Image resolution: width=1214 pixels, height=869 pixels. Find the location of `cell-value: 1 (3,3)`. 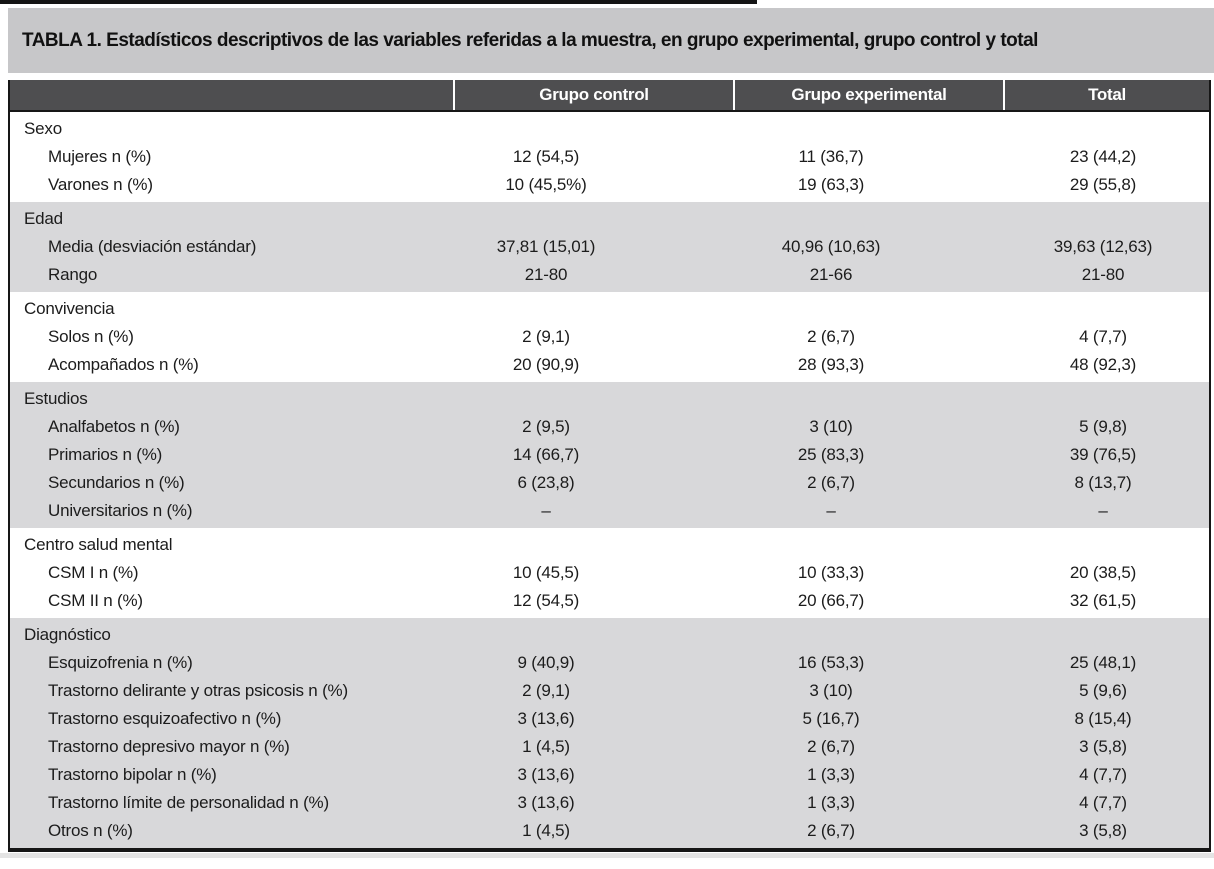

cell-value: 1 (3,3) is located at coordinates (831, 774).